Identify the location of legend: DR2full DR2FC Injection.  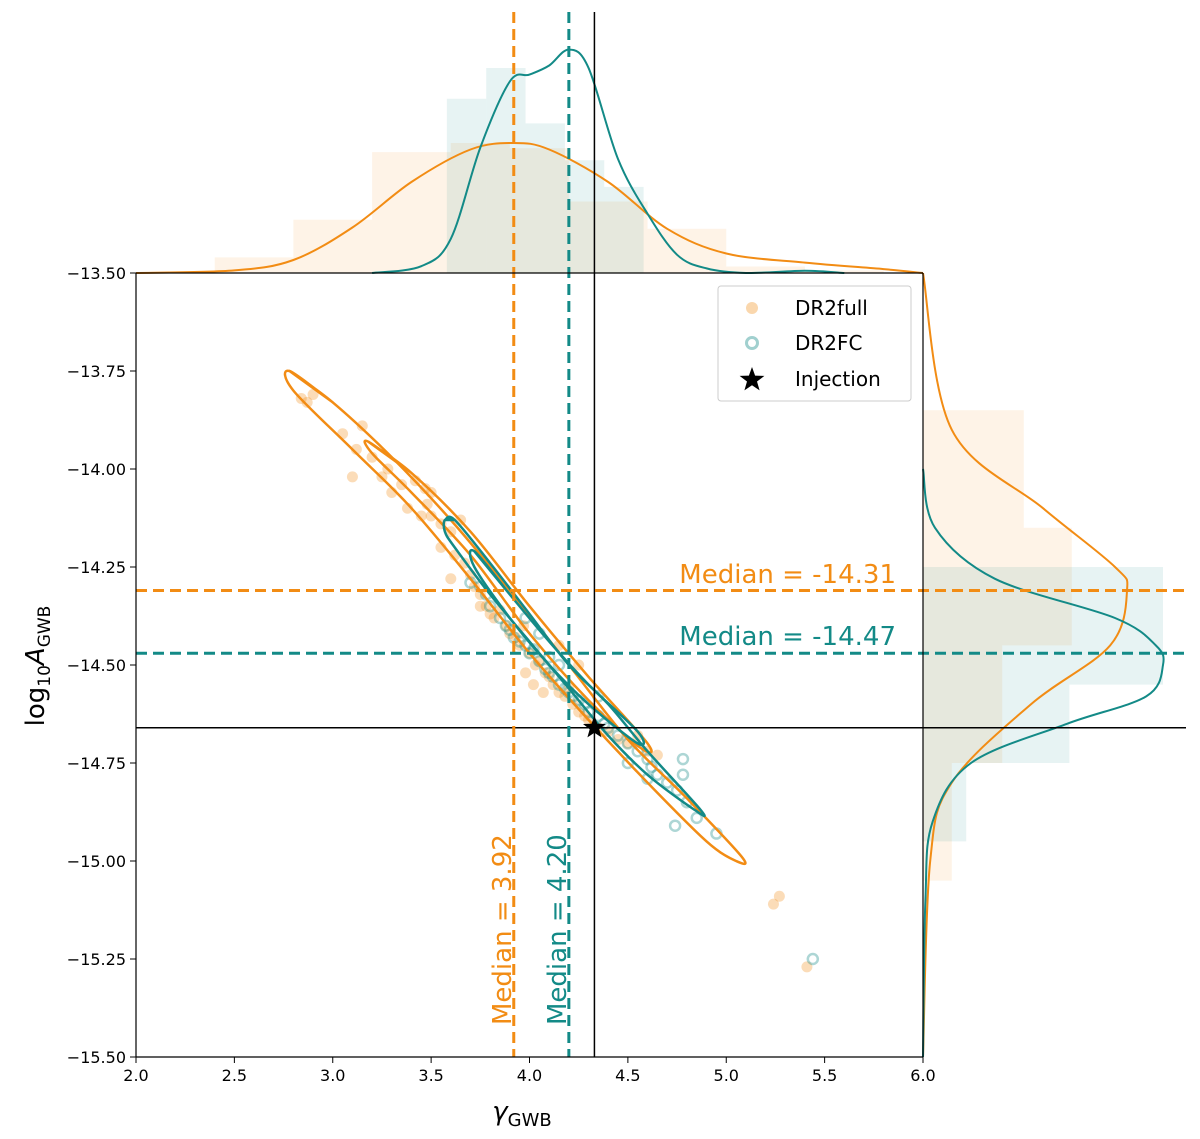
(814, 343).